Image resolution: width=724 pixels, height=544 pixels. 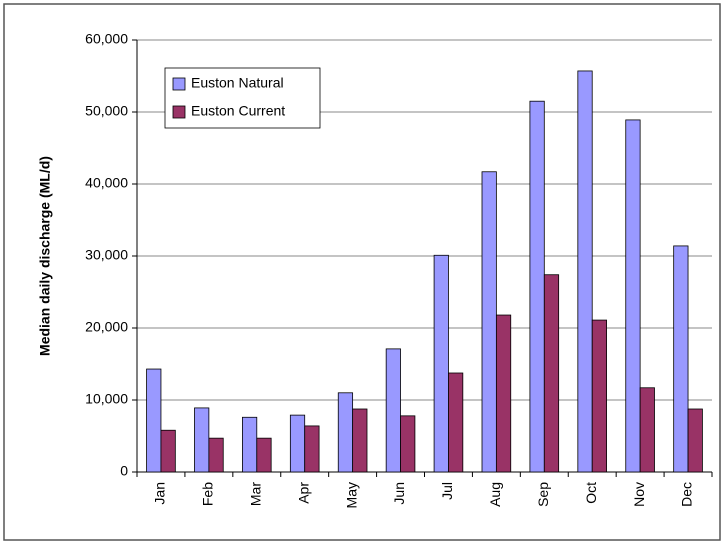 I want to click on legend-box, so click(x=242, y=98).